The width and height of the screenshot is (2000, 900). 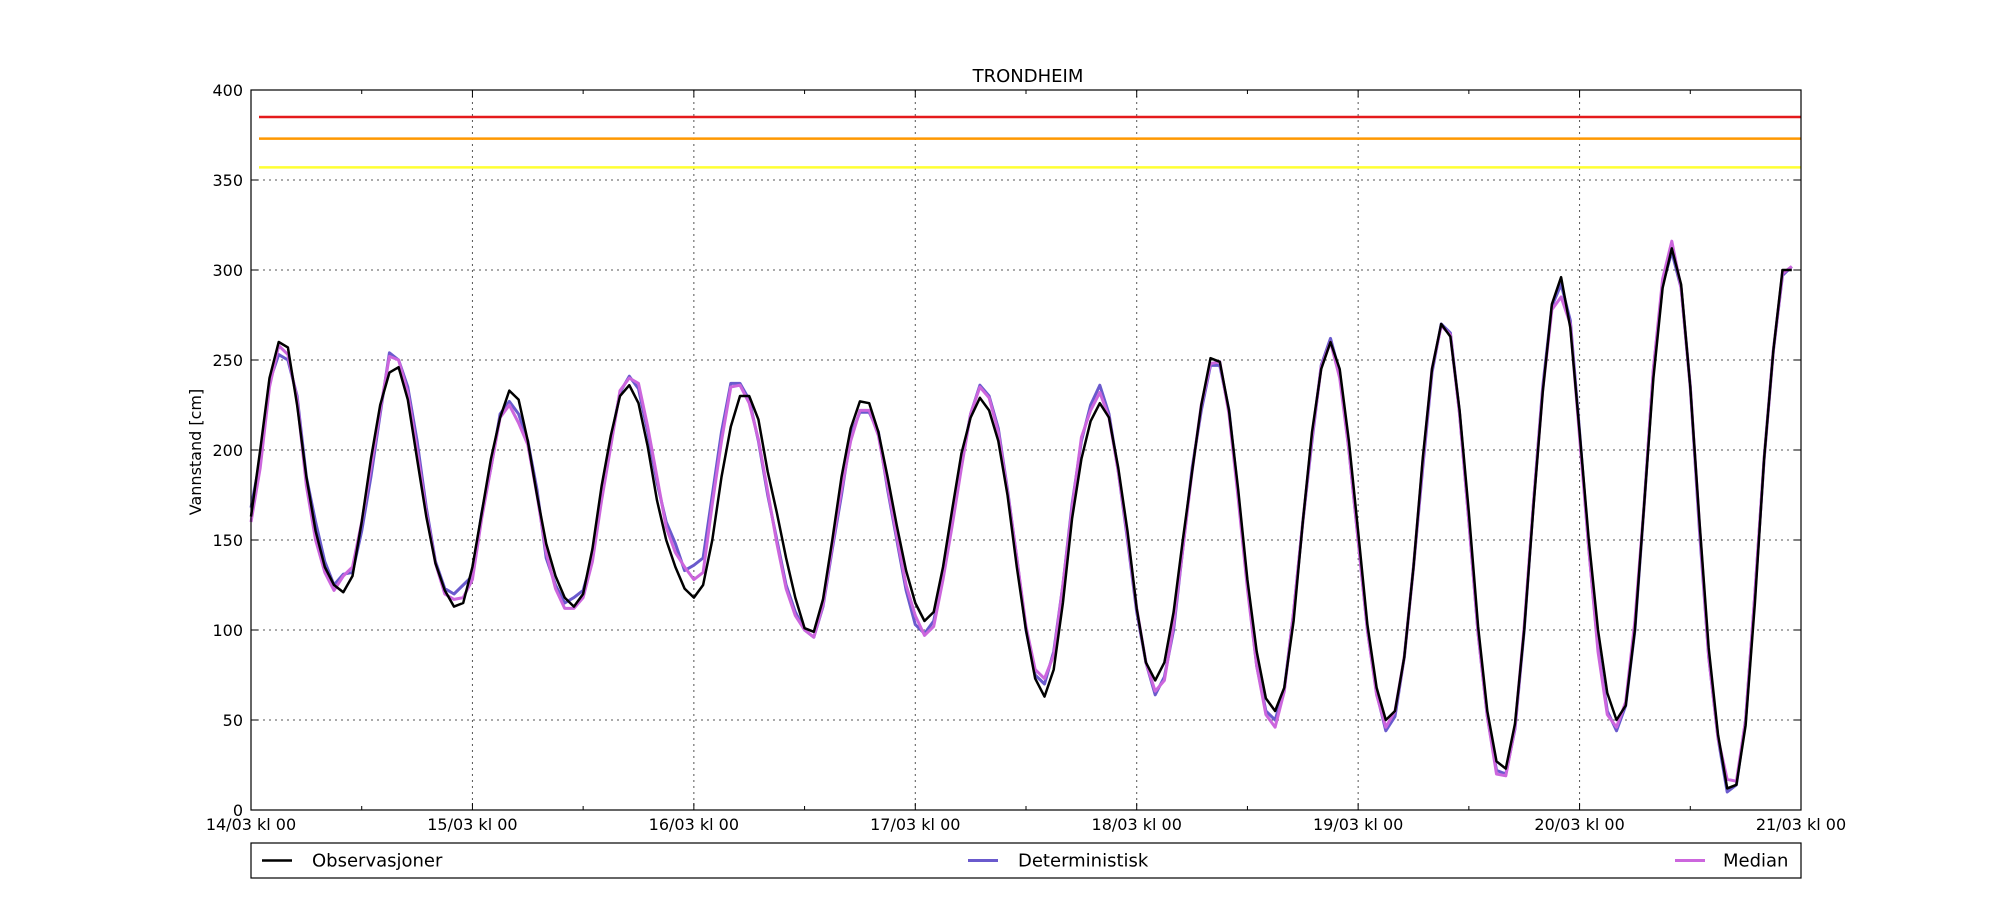 What do you see at coordinates (227, 180) in the screenshot?
I see `y-tick-label: 350` at bounding box center [227, 180].